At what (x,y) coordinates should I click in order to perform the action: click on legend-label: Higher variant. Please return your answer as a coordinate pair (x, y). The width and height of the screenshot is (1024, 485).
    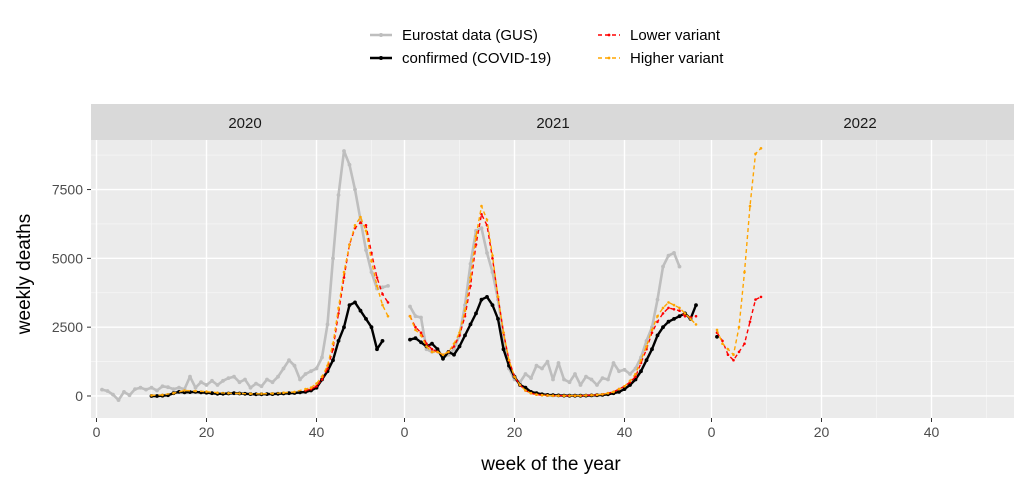
    Looking at the image, I should click on (677, 58).